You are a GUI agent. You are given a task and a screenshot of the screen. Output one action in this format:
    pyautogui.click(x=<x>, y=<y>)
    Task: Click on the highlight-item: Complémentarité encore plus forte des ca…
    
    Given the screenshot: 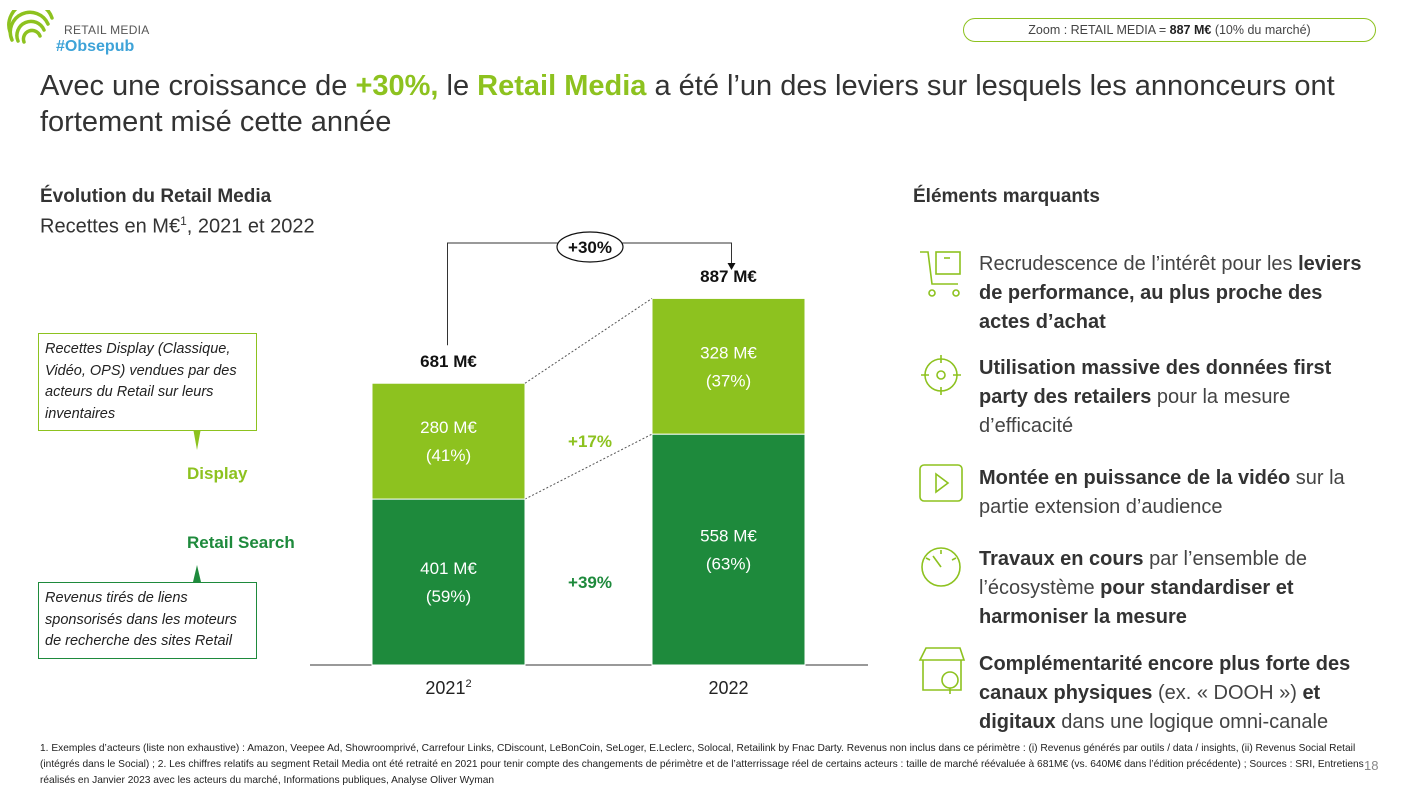 What is the action you would take?
    pyautogui.click(x=1179, y=693)
    